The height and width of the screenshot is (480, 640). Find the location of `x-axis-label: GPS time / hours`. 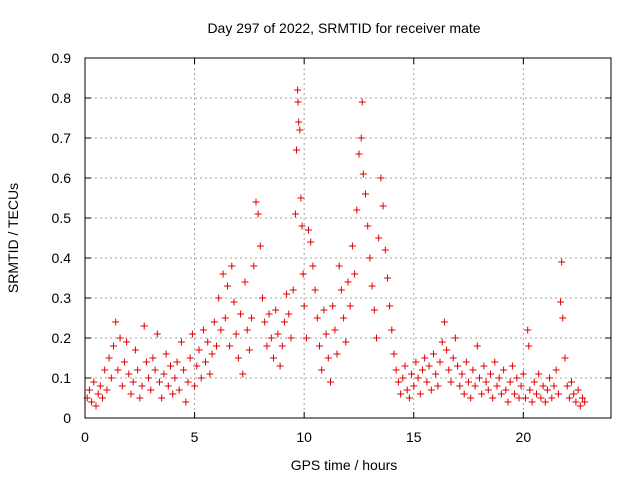

x-axis-label: GPS time / hours is located at coordinates (344, 465).